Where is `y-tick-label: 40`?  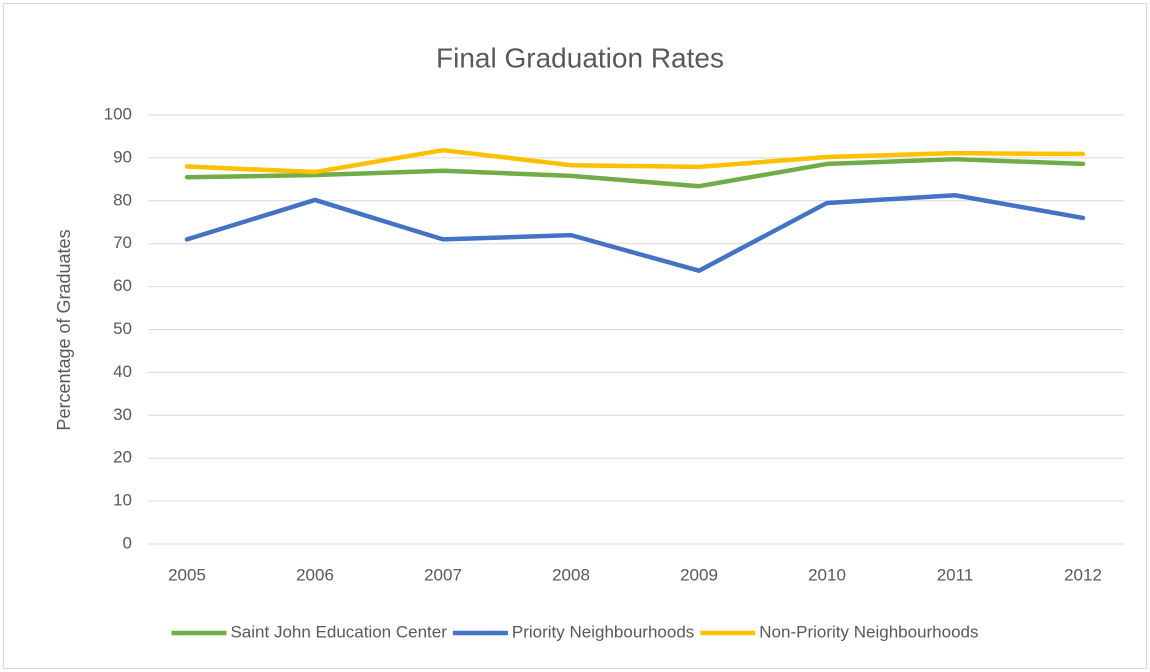 y-tick-label: 40 is located at coordinates (122, 371).